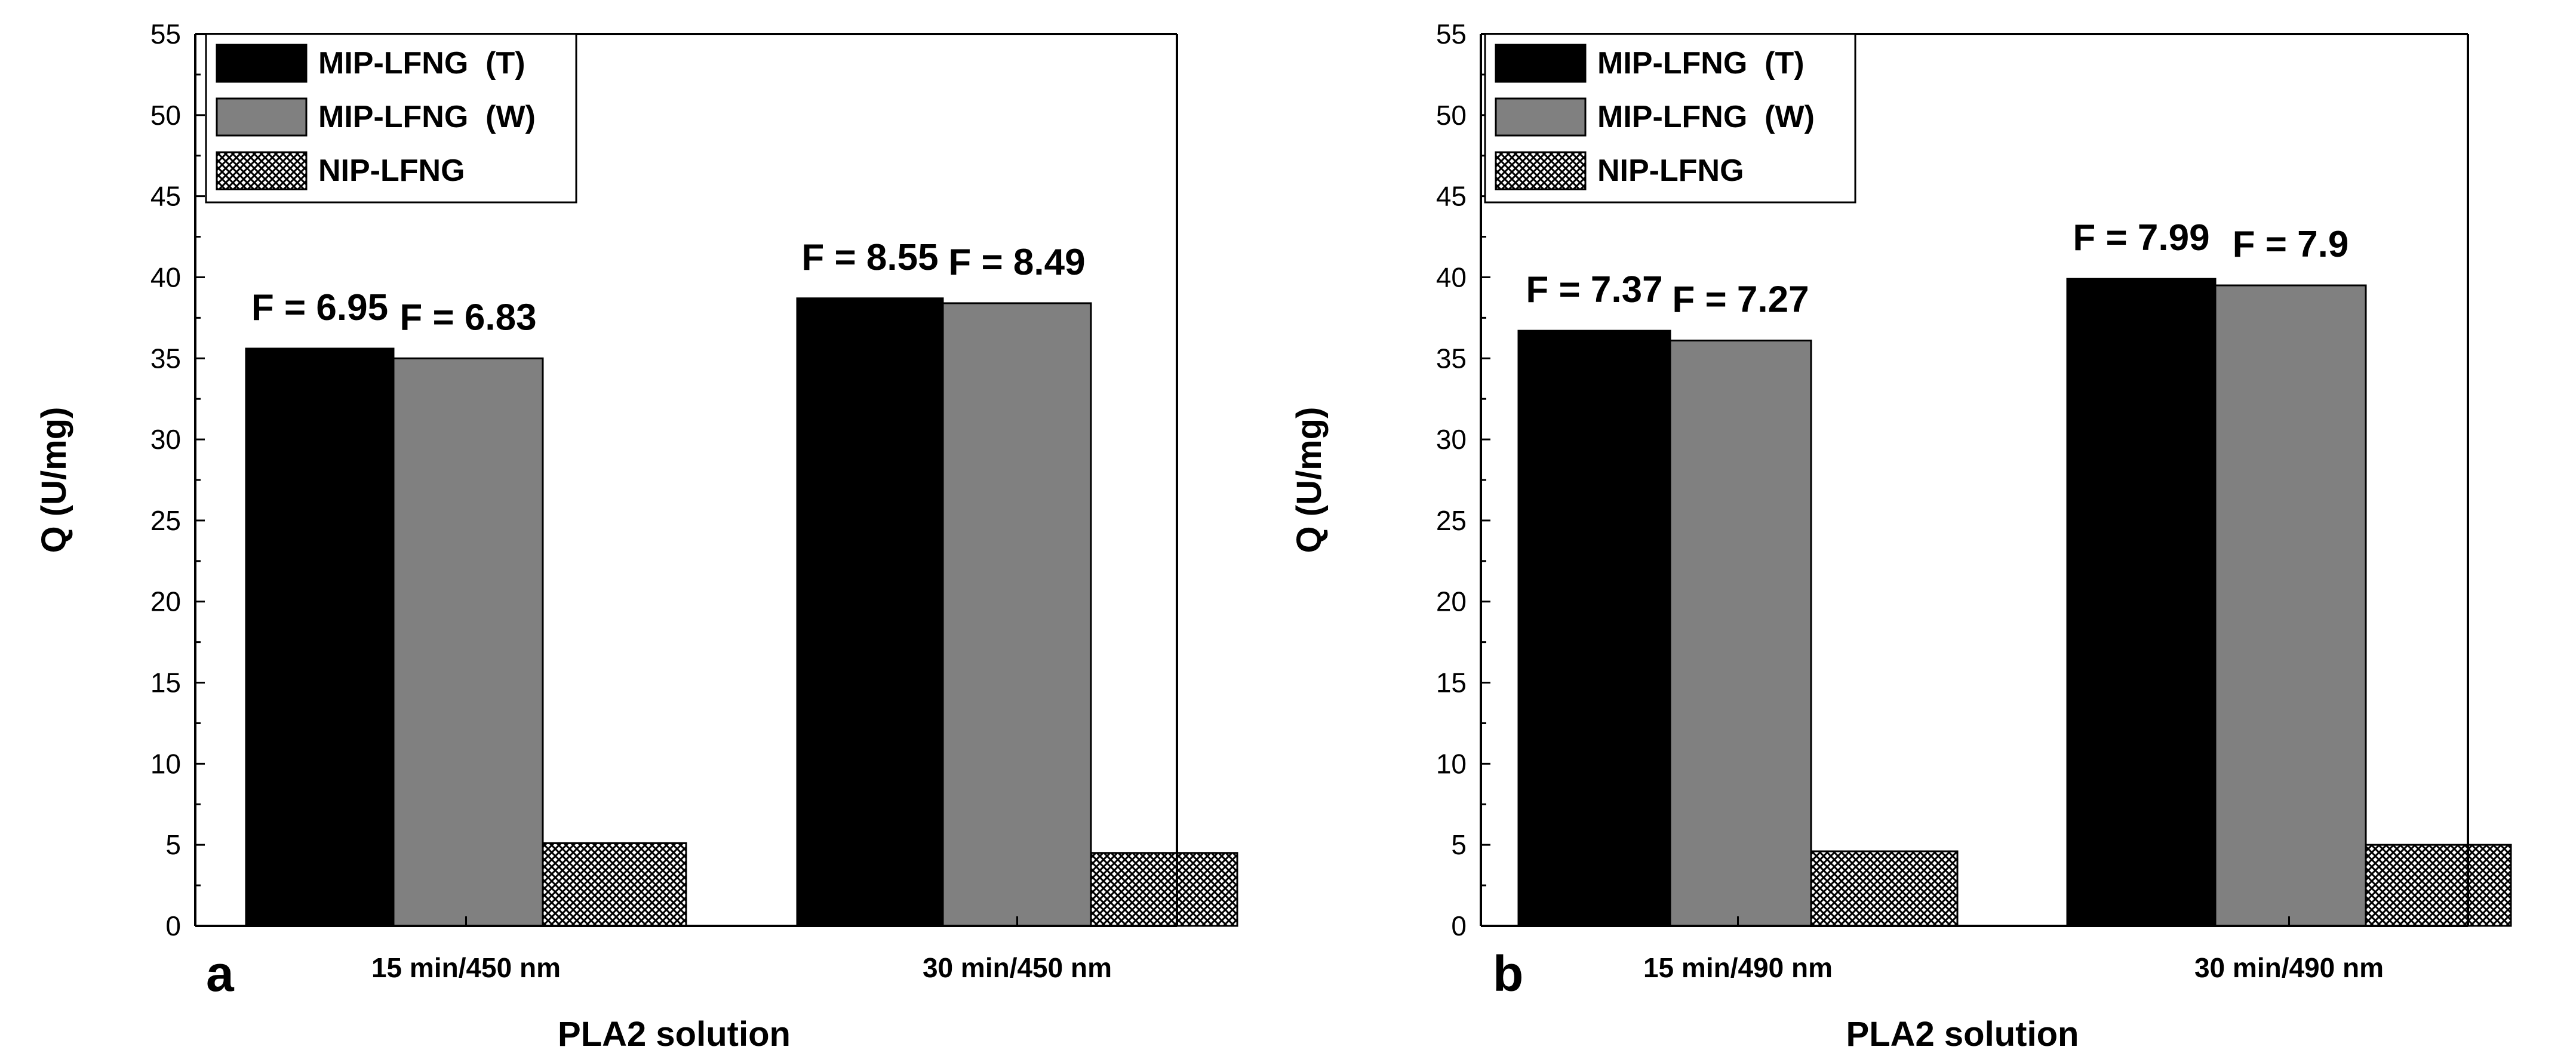  I want to click on x-tick-label: 15 min/490 nm, so click(1738, 967).